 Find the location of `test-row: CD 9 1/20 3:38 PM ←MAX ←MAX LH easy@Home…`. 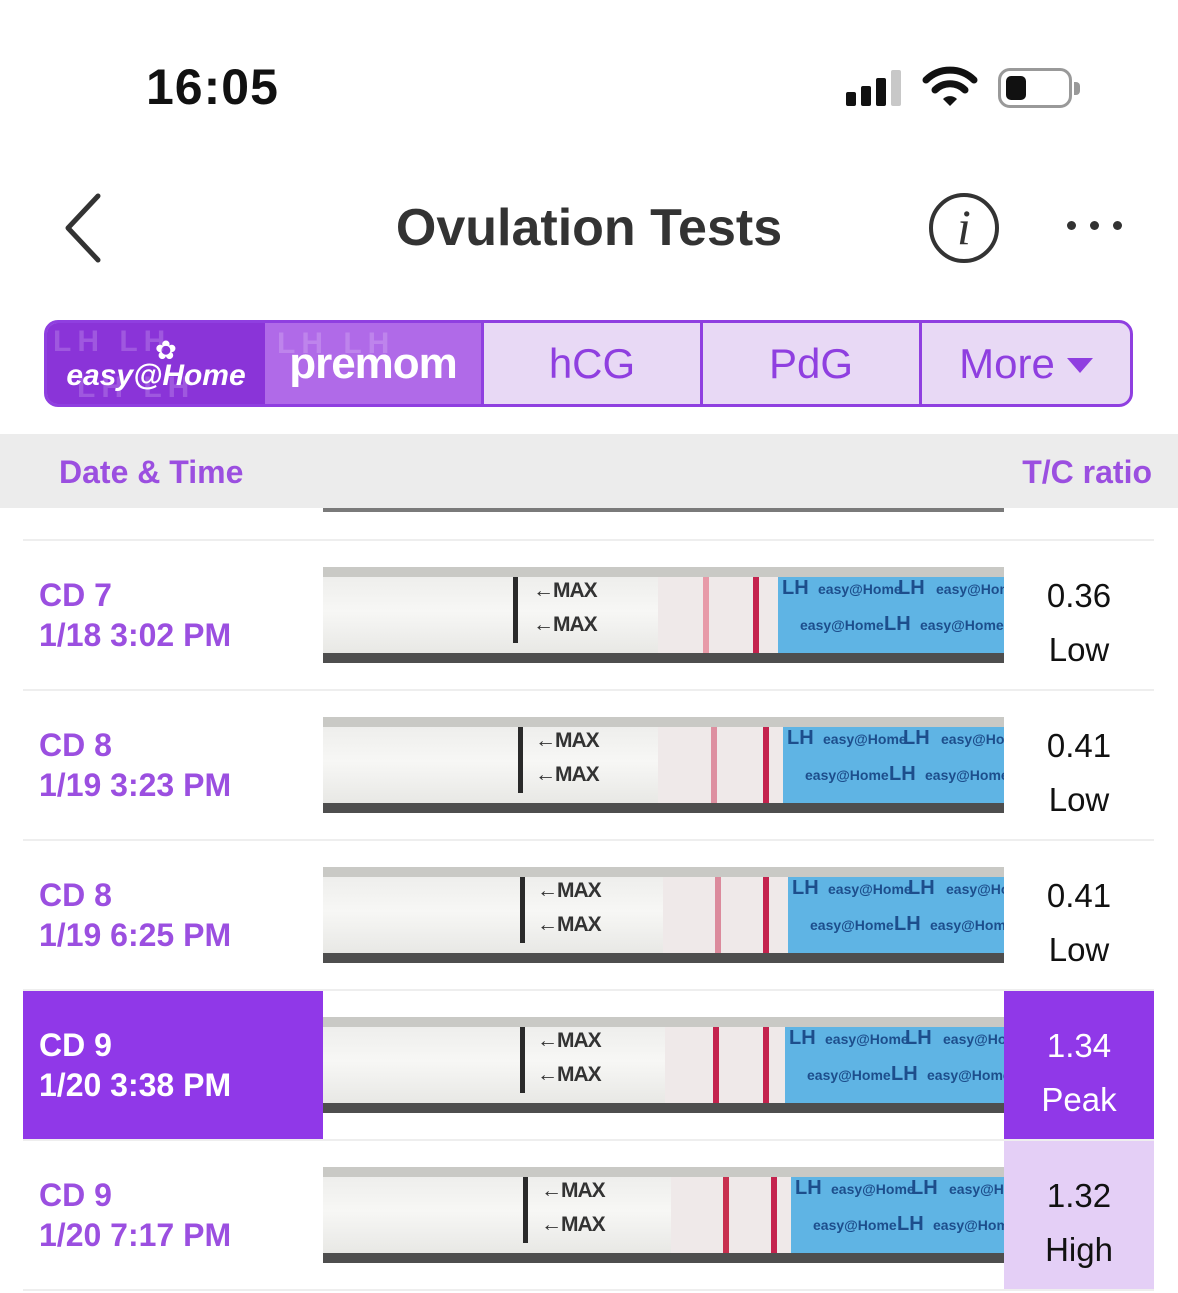

test-row: CD 9 1/20 3:38 PM ←MAX ←MAX LH easy@Home… is located at coordinates (588, 1066).